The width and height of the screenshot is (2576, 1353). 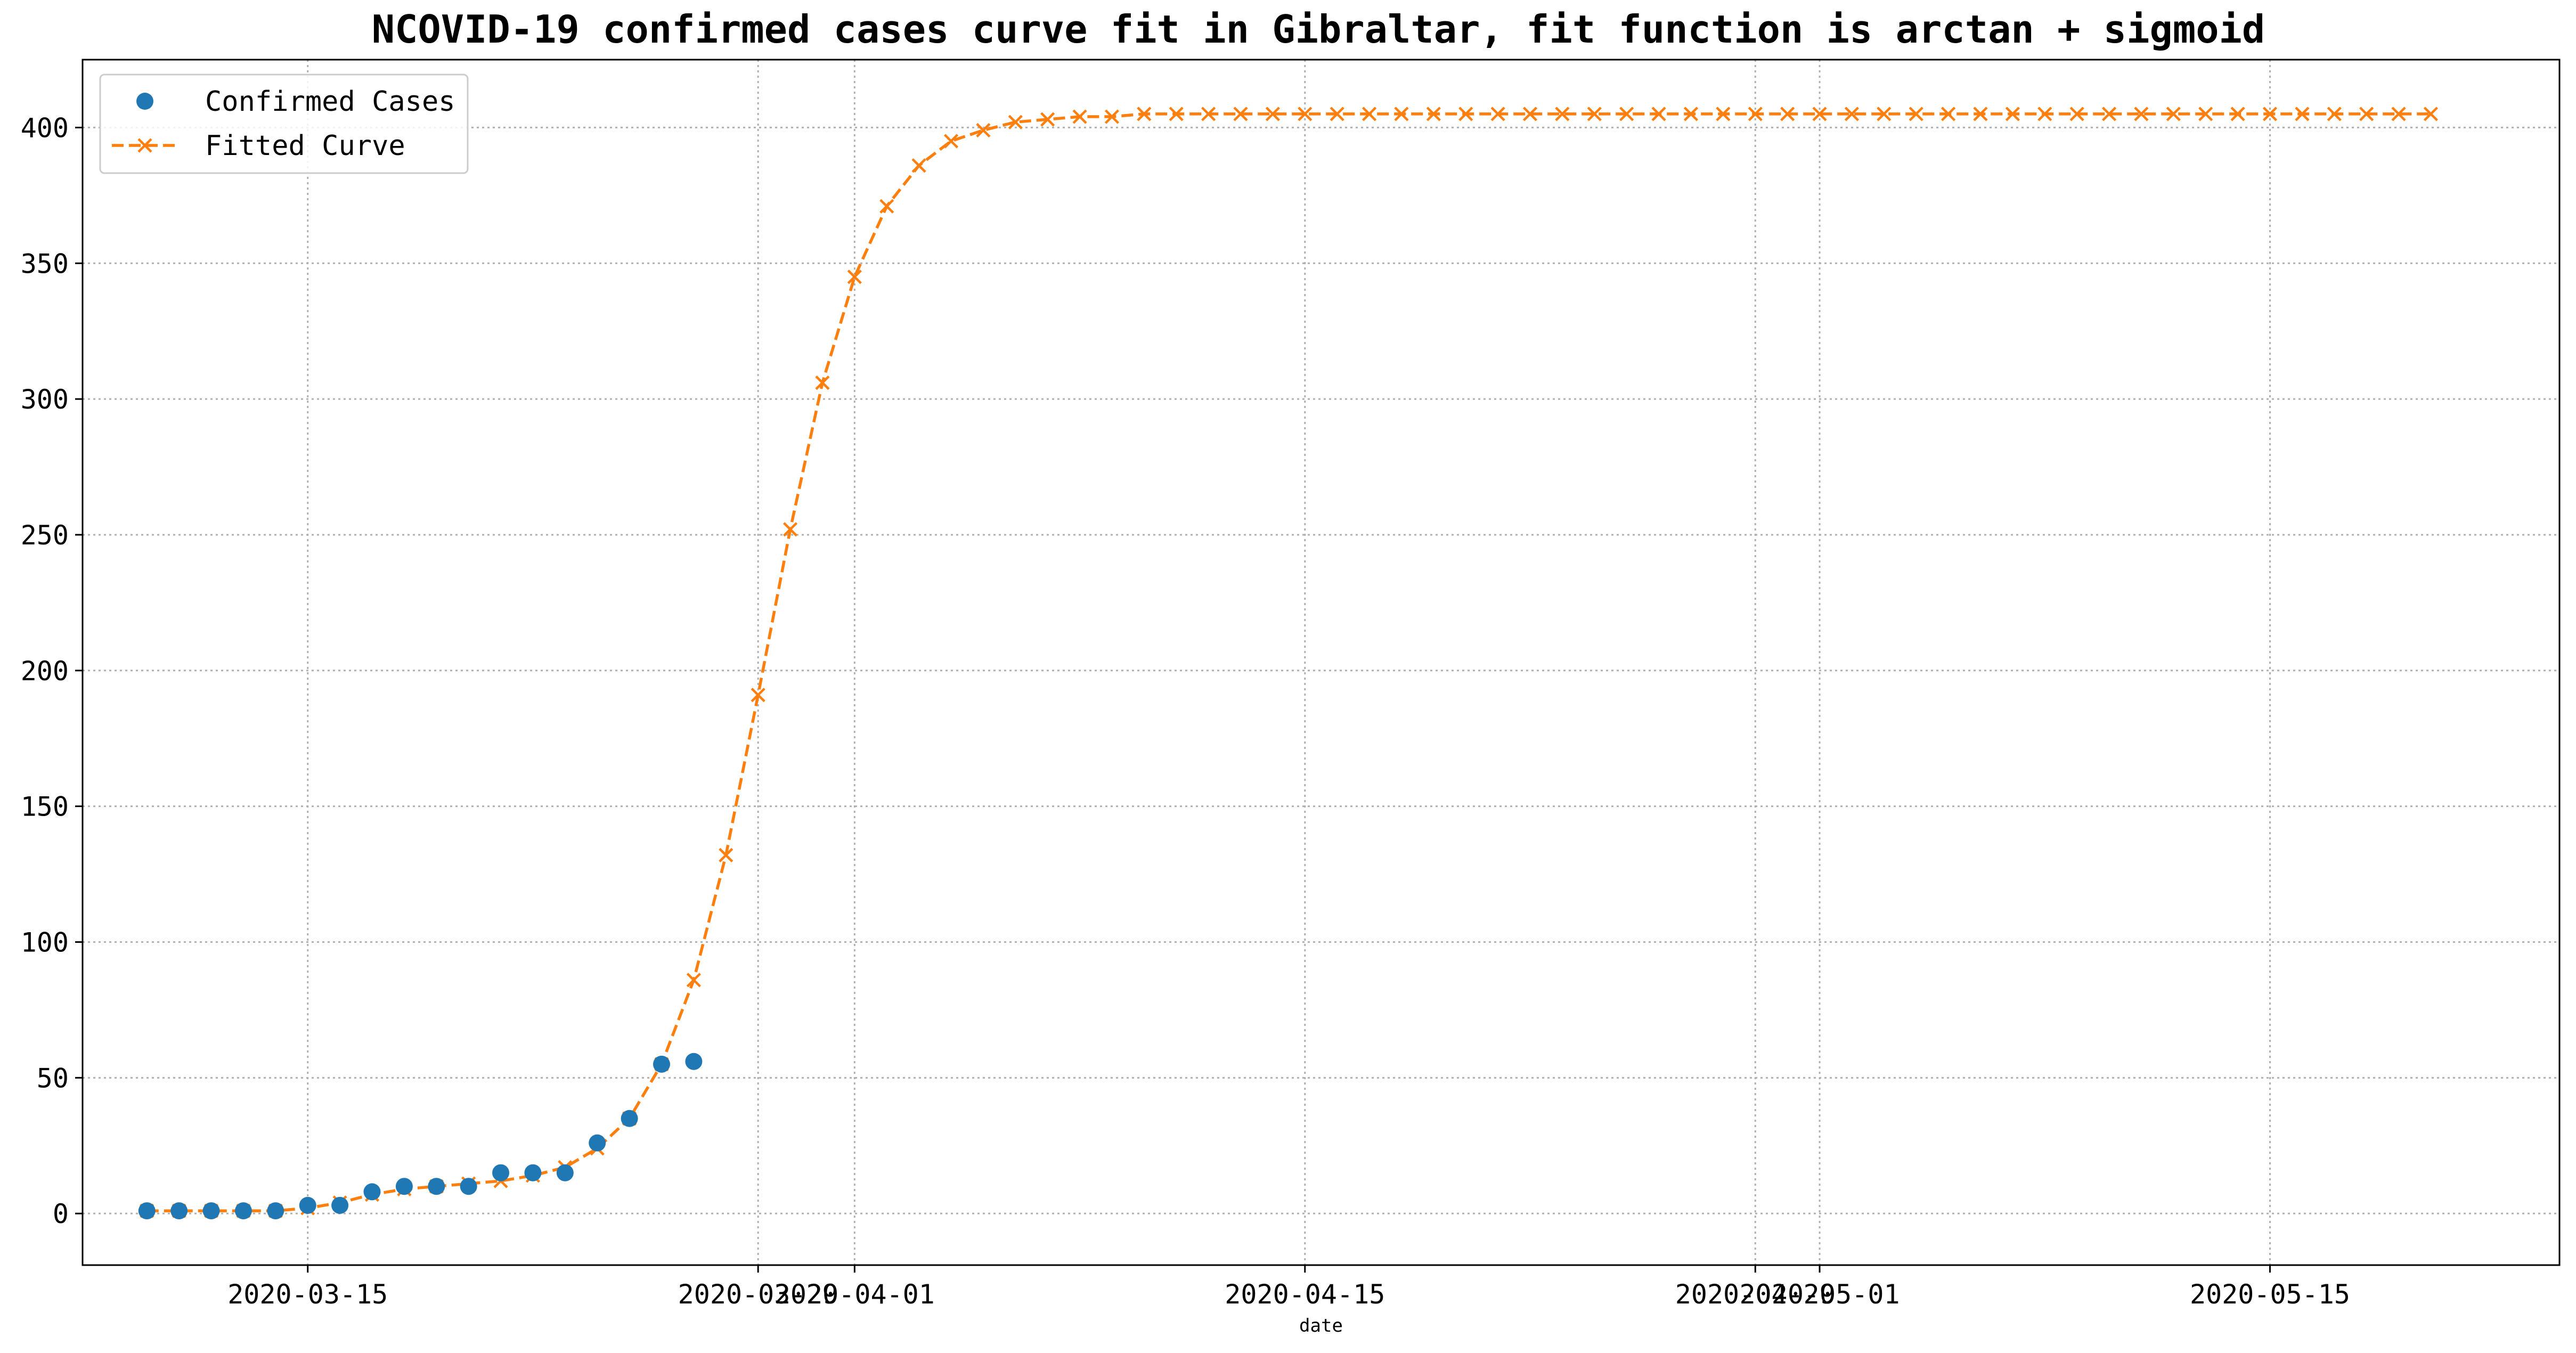 What do you see at coordinates (330, 102) in the screenshot?
I see `legend-label-confirmed: Confirmed Cases` at bounding box center [330, 102].